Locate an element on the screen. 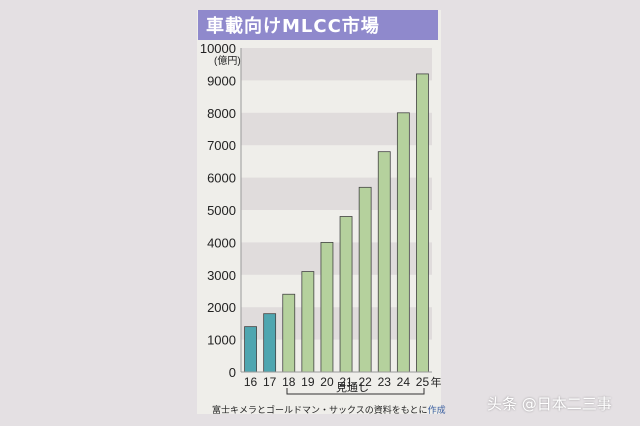  y-tick-label: 3000 is located at coordinates (221, 275).